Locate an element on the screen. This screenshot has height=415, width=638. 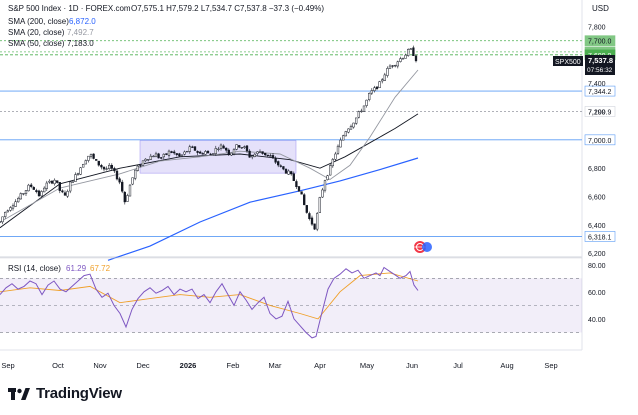
brand: TradingView is located at coordinates (65, 393).